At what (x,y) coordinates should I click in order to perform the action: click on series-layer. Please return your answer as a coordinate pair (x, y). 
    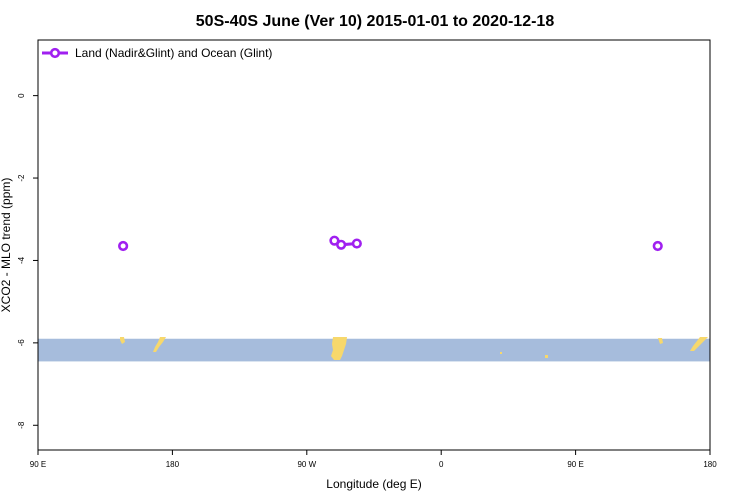
    Looking at the image, I should click on (390, 243).